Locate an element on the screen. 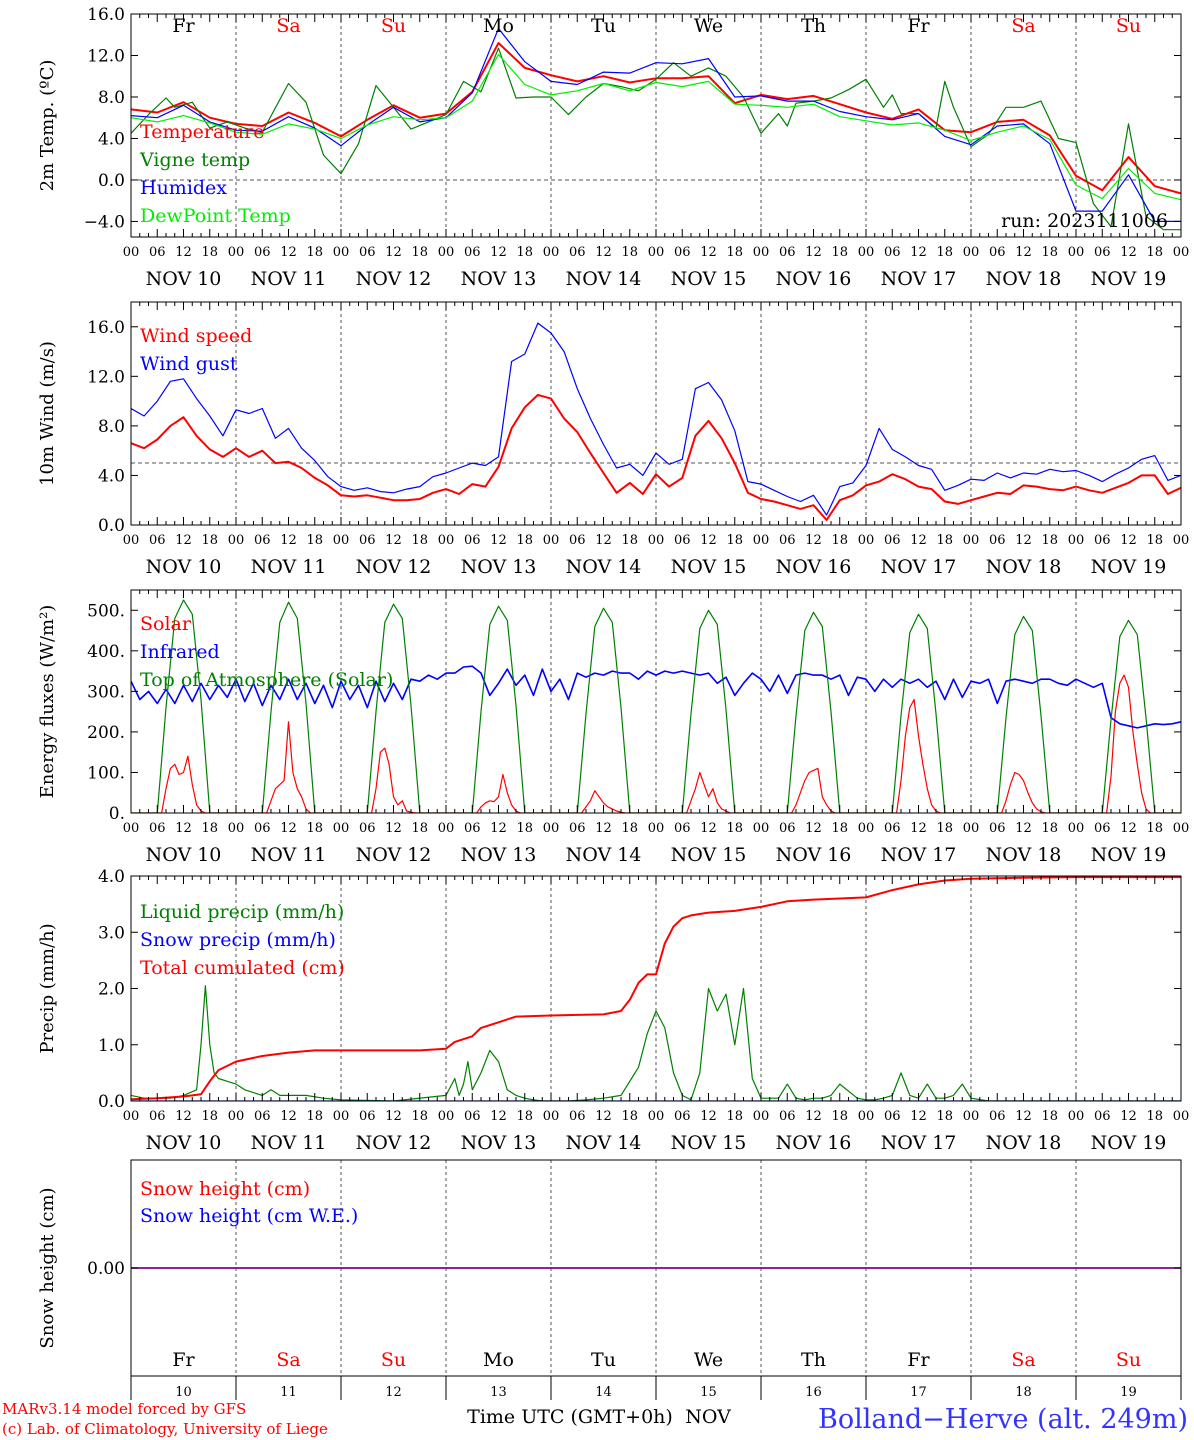 The width and height of the screenshot is (1194, 1440). series-line-top-of-atmosphere-solar- is located at coordinates (656, 706).